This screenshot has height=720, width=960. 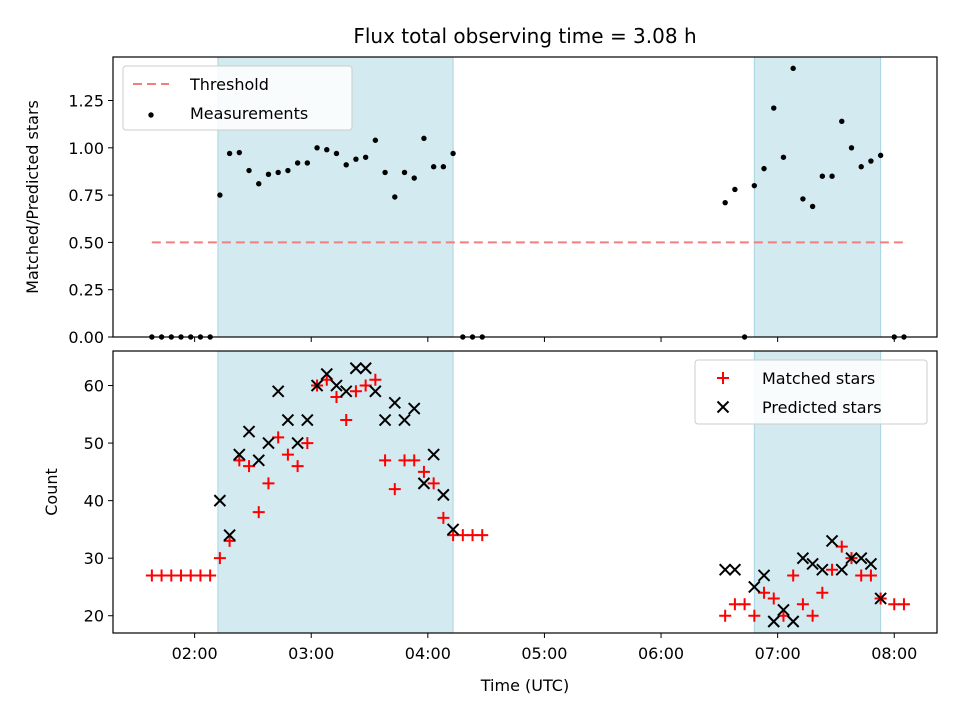 I want to click on x-tick-label: 07:00, so click(x=778, y=653).